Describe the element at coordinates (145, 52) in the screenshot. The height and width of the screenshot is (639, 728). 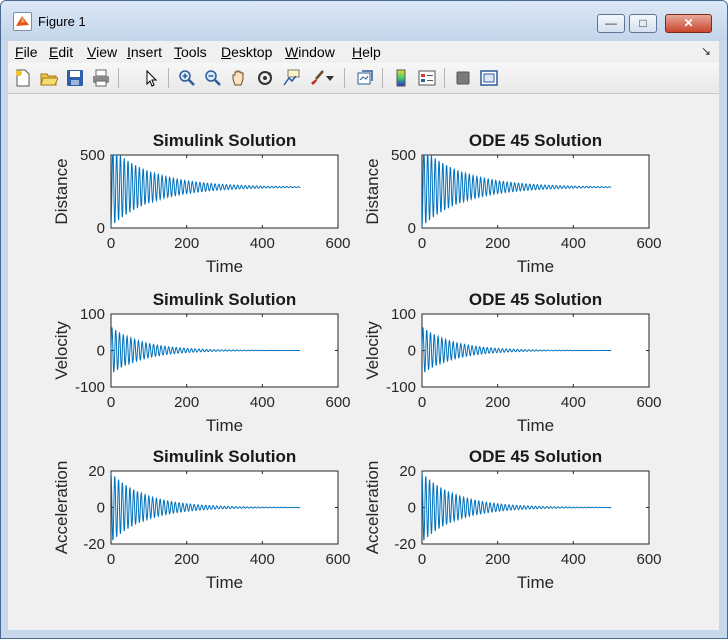
I see `menu-insert: Insert` at that location.